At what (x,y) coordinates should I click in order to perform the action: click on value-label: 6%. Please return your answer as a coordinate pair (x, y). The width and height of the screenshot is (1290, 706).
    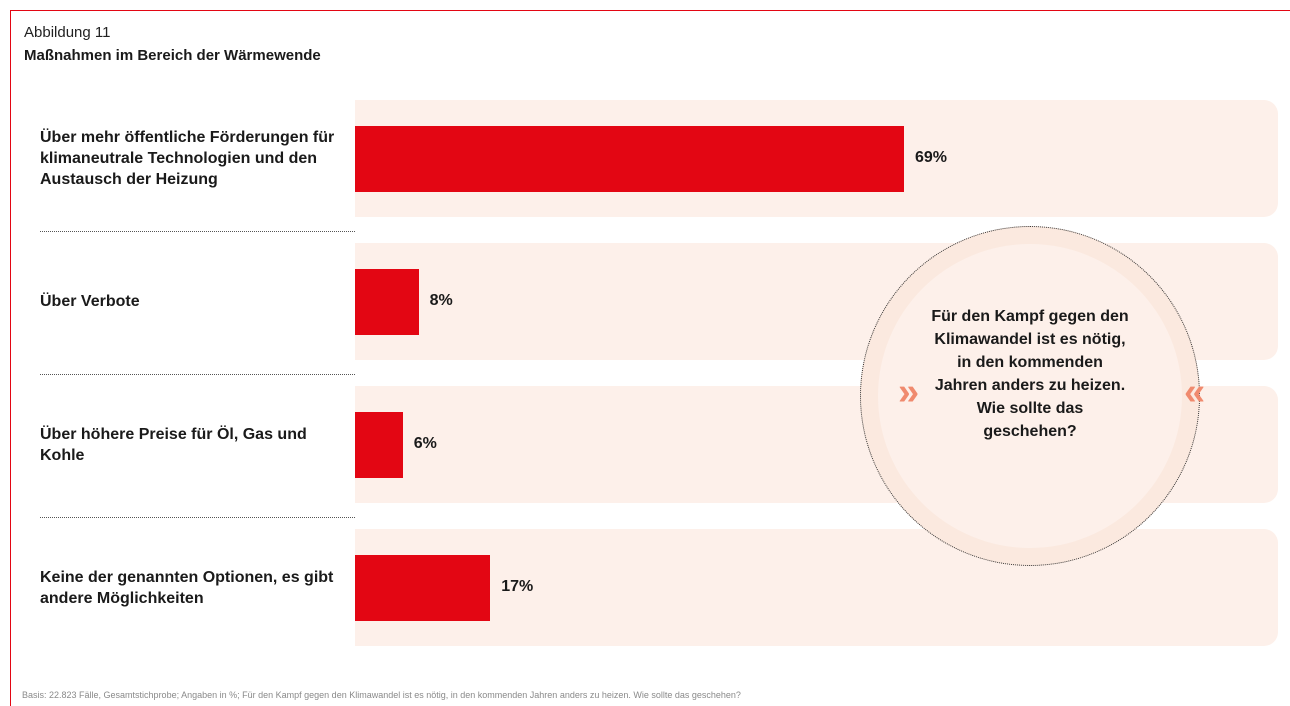
    Looking at the image, I should click on (425, 443).